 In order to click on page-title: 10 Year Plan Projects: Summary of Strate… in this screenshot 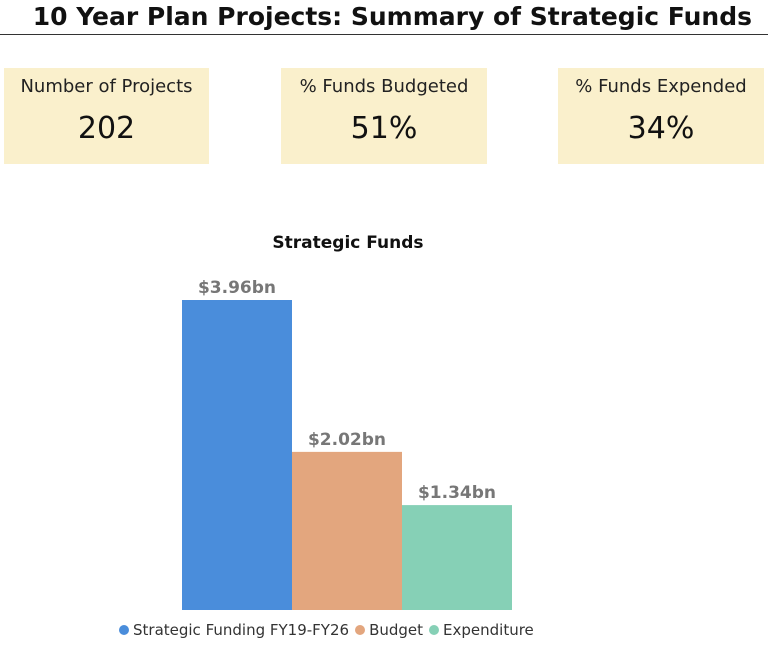, I will do `click(392, 16)`.